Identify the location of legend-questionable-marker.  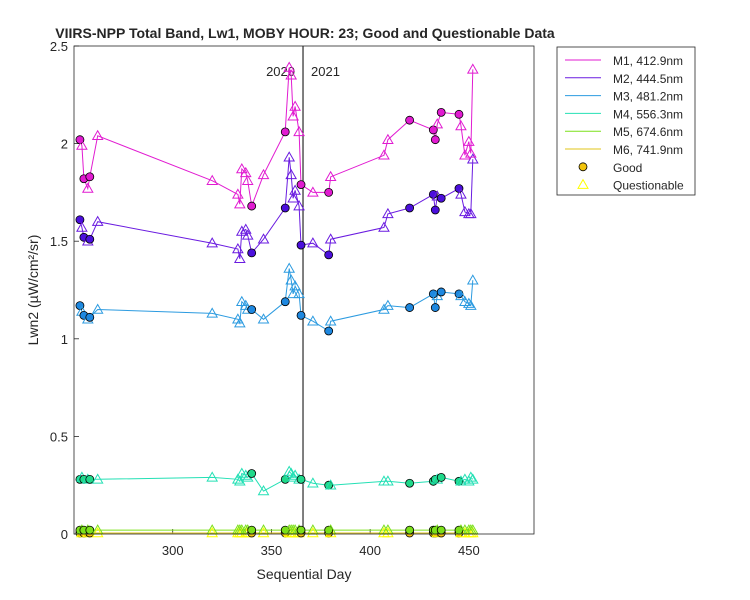
(583, 183).